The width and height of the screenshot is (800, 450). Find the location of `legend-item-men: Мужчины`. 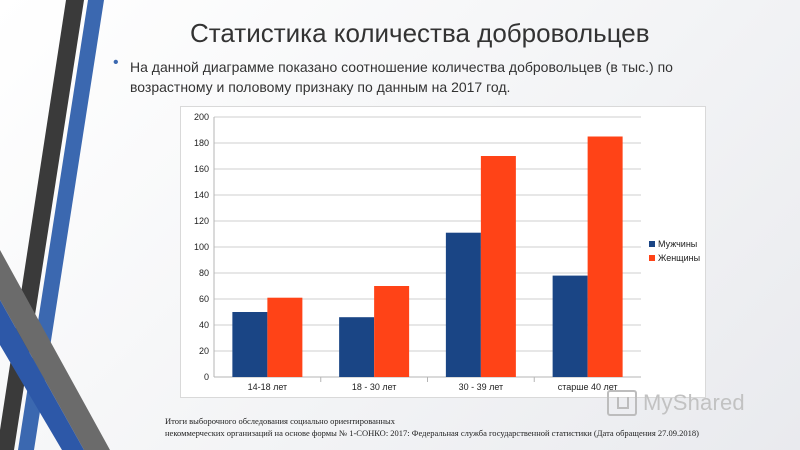

legend-item-men: Мужчины is located at coordinates (677, 244).